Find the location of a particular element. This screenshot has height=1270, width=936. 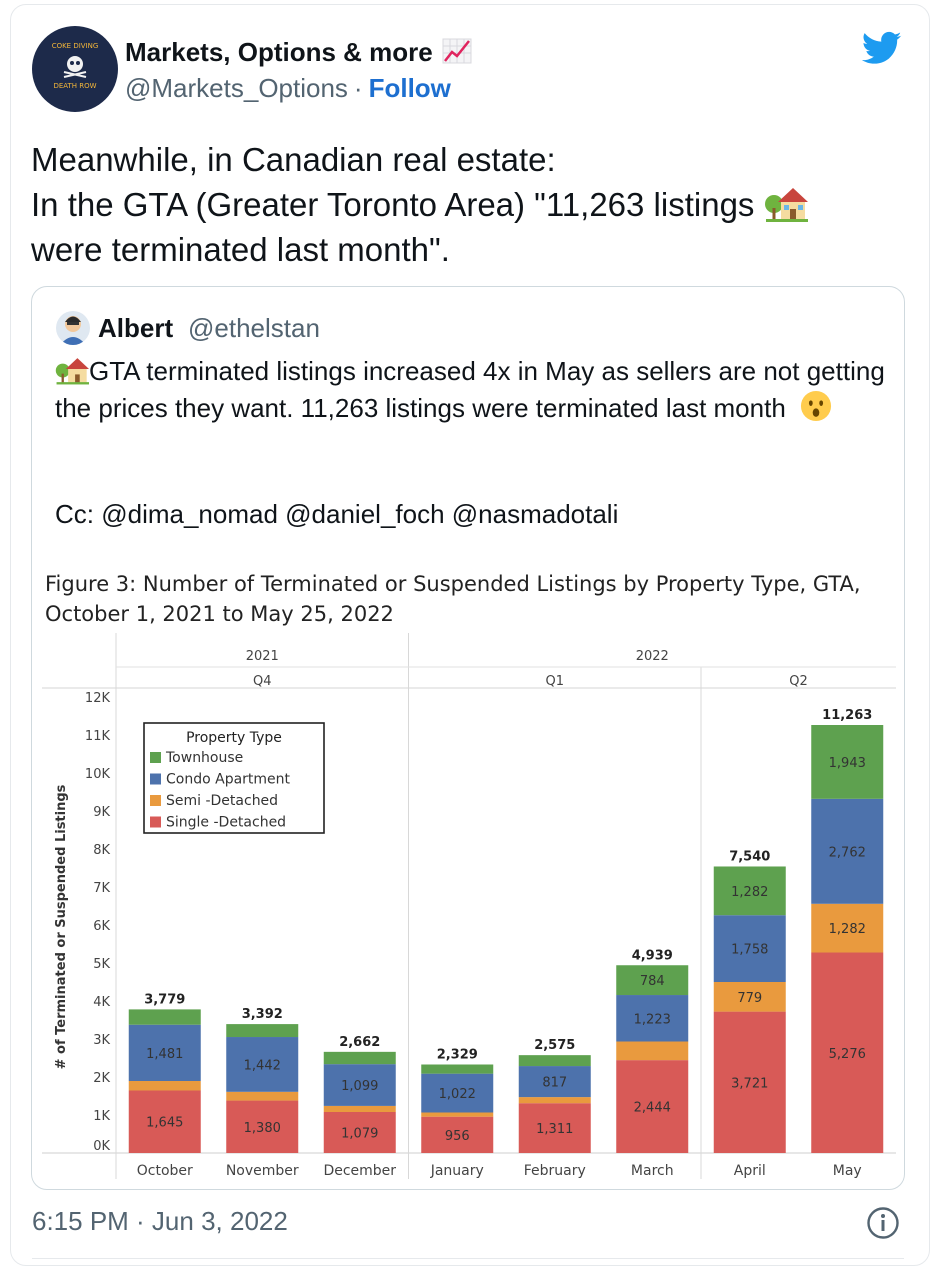

quarter-label: Q1 is located at coordinates (554, 681).